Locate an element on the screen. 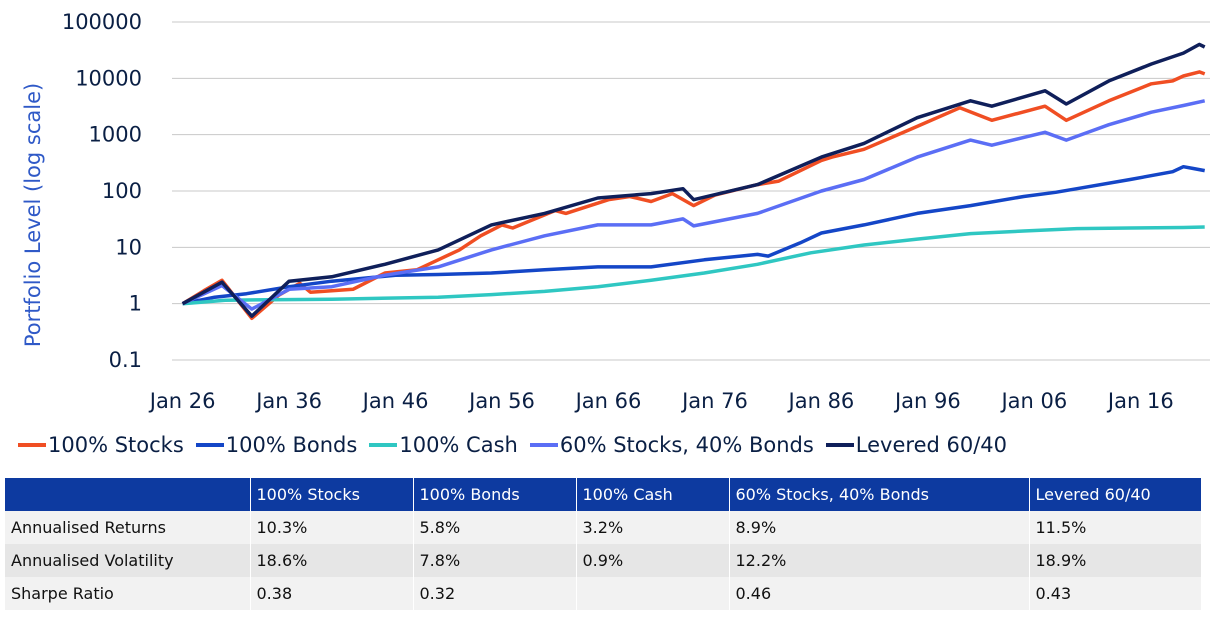 This screenshot has width=1218, height=618. legend-item: 100% Cash is located at coordinates (443, 445).